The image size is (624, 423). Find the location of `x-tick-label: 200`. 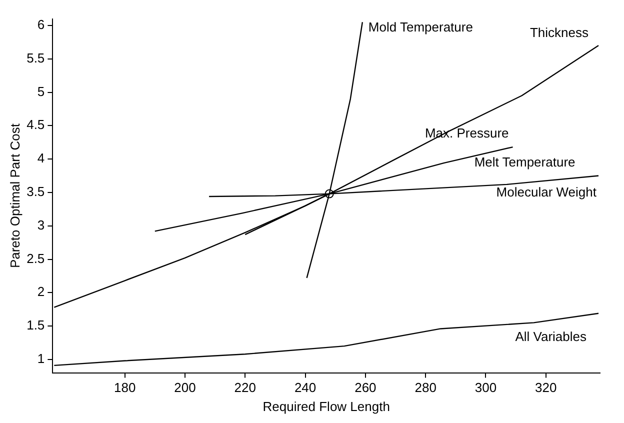

x-tick-label: 200 is located at coordinates (185, 388).